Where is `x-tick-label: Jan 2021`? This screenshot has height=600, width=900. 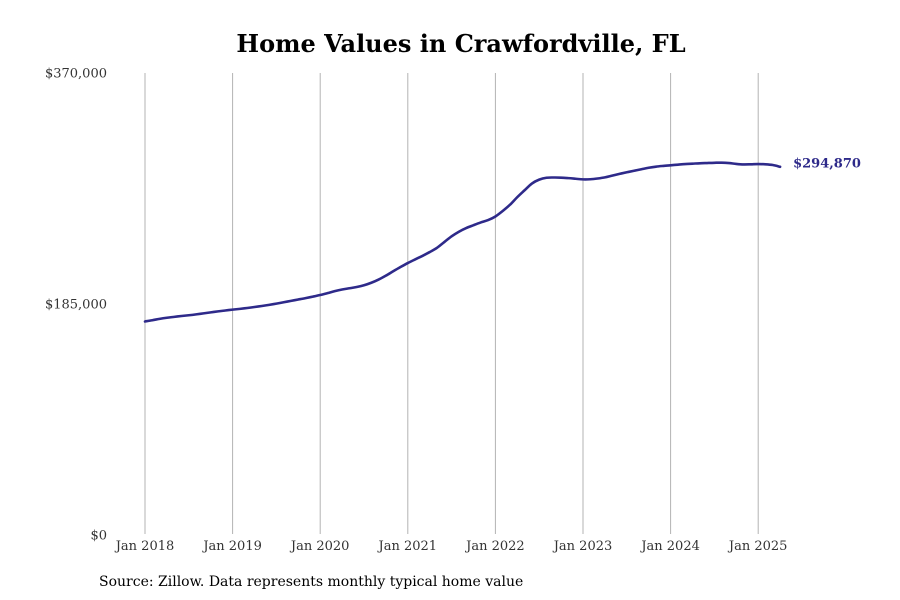
x-tick-label: Jan 2021 is located at coordinates (407, 546).